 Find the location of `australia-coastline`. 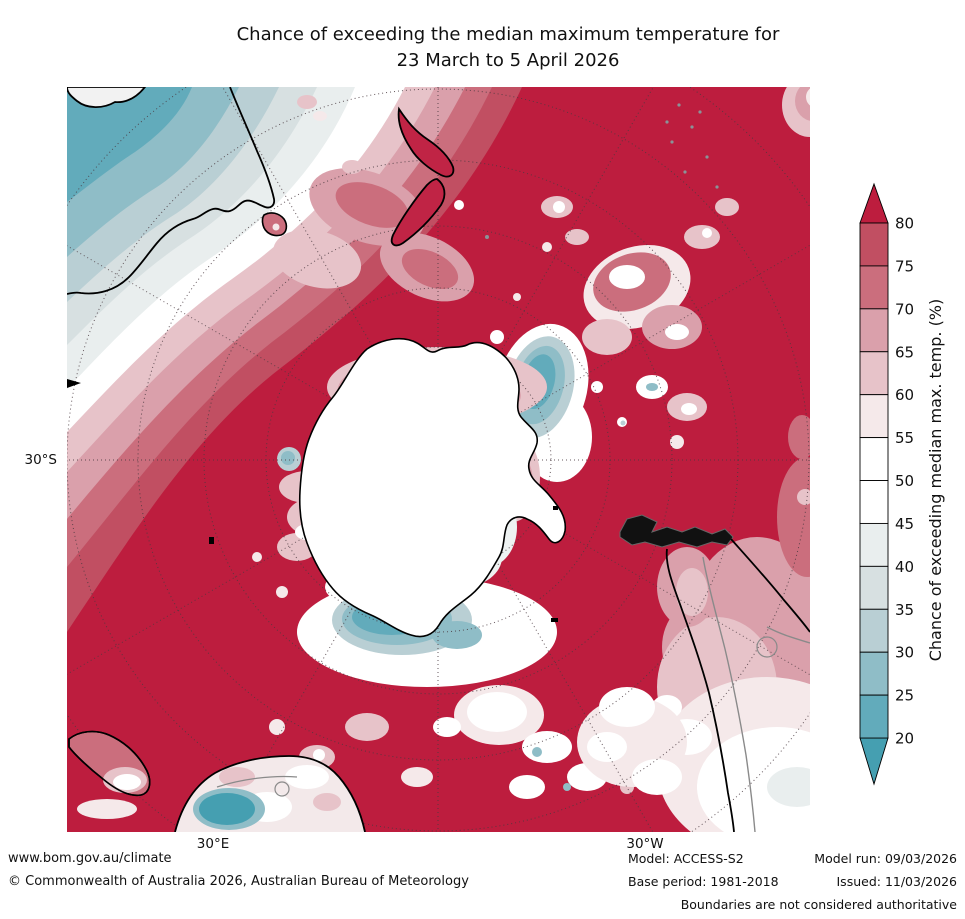

australia-coastline is located at coordinates (171, 191).